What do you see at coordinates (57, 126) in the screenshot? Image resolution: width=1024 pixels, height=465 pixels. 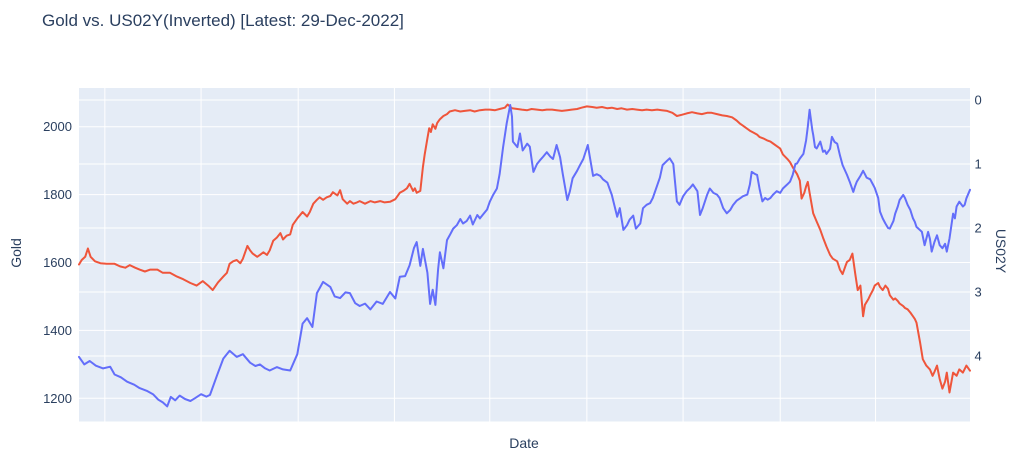 I see `gold-axis-tick-label: 2000` at bounding box center [57, 126].